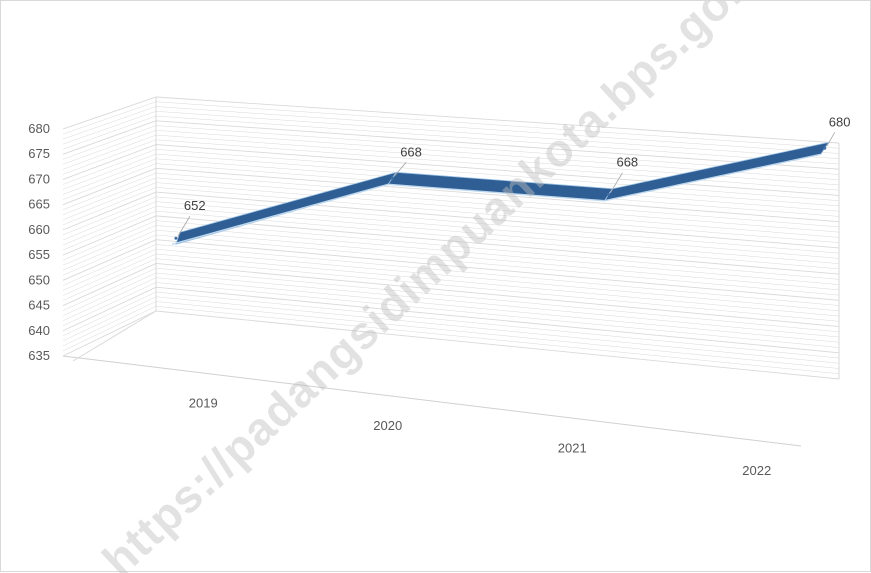  What do you see at coordinates (203, 402) in the screenshot?
I see `x-tick-label: 2019` at bounding box center [203, 402].